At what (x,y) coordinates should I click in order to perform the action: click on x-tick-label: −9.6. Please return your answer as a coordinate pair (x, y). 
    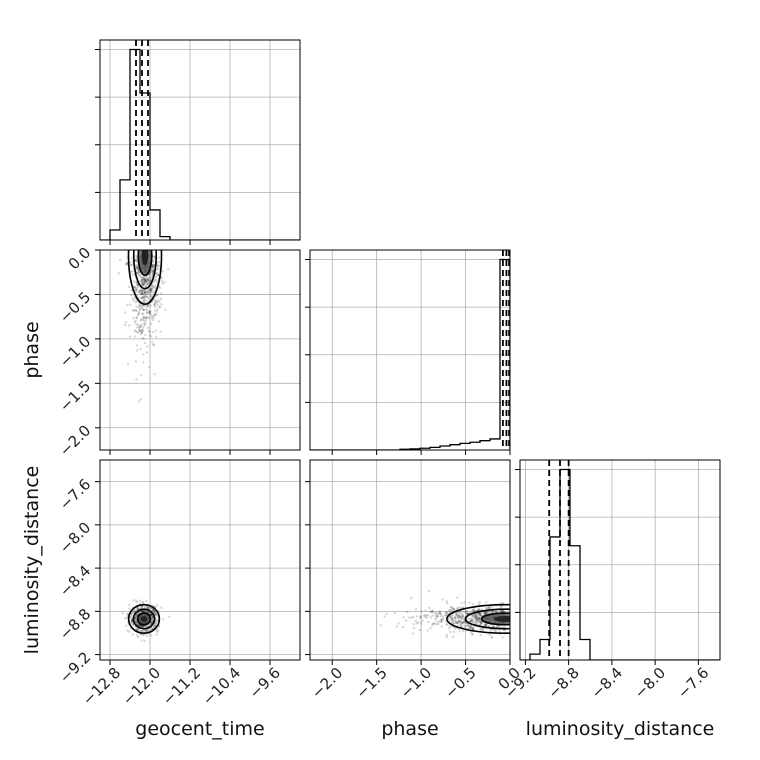
    Looking at the image, I should click on (265, 683).